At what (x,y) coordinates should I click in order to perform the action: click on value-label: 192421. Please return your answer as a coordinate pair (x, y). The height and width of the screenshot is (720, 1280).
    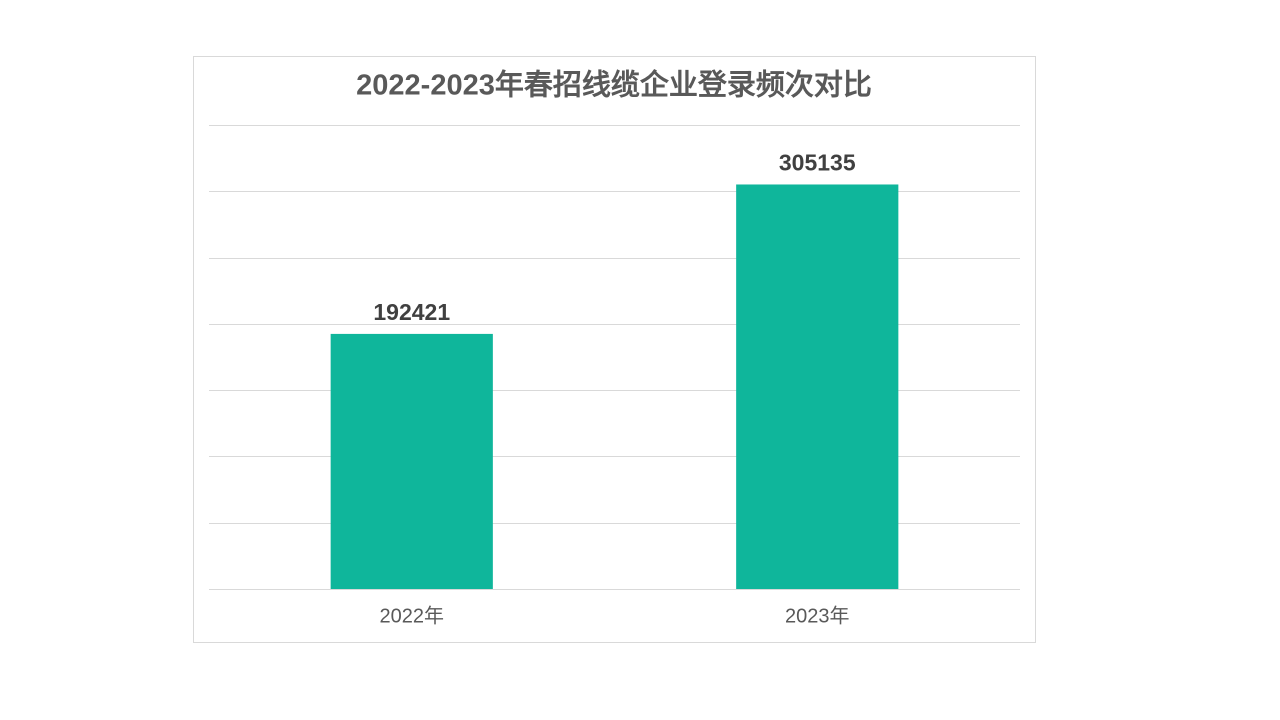
    Looking at the image, I should click on (411, 312).